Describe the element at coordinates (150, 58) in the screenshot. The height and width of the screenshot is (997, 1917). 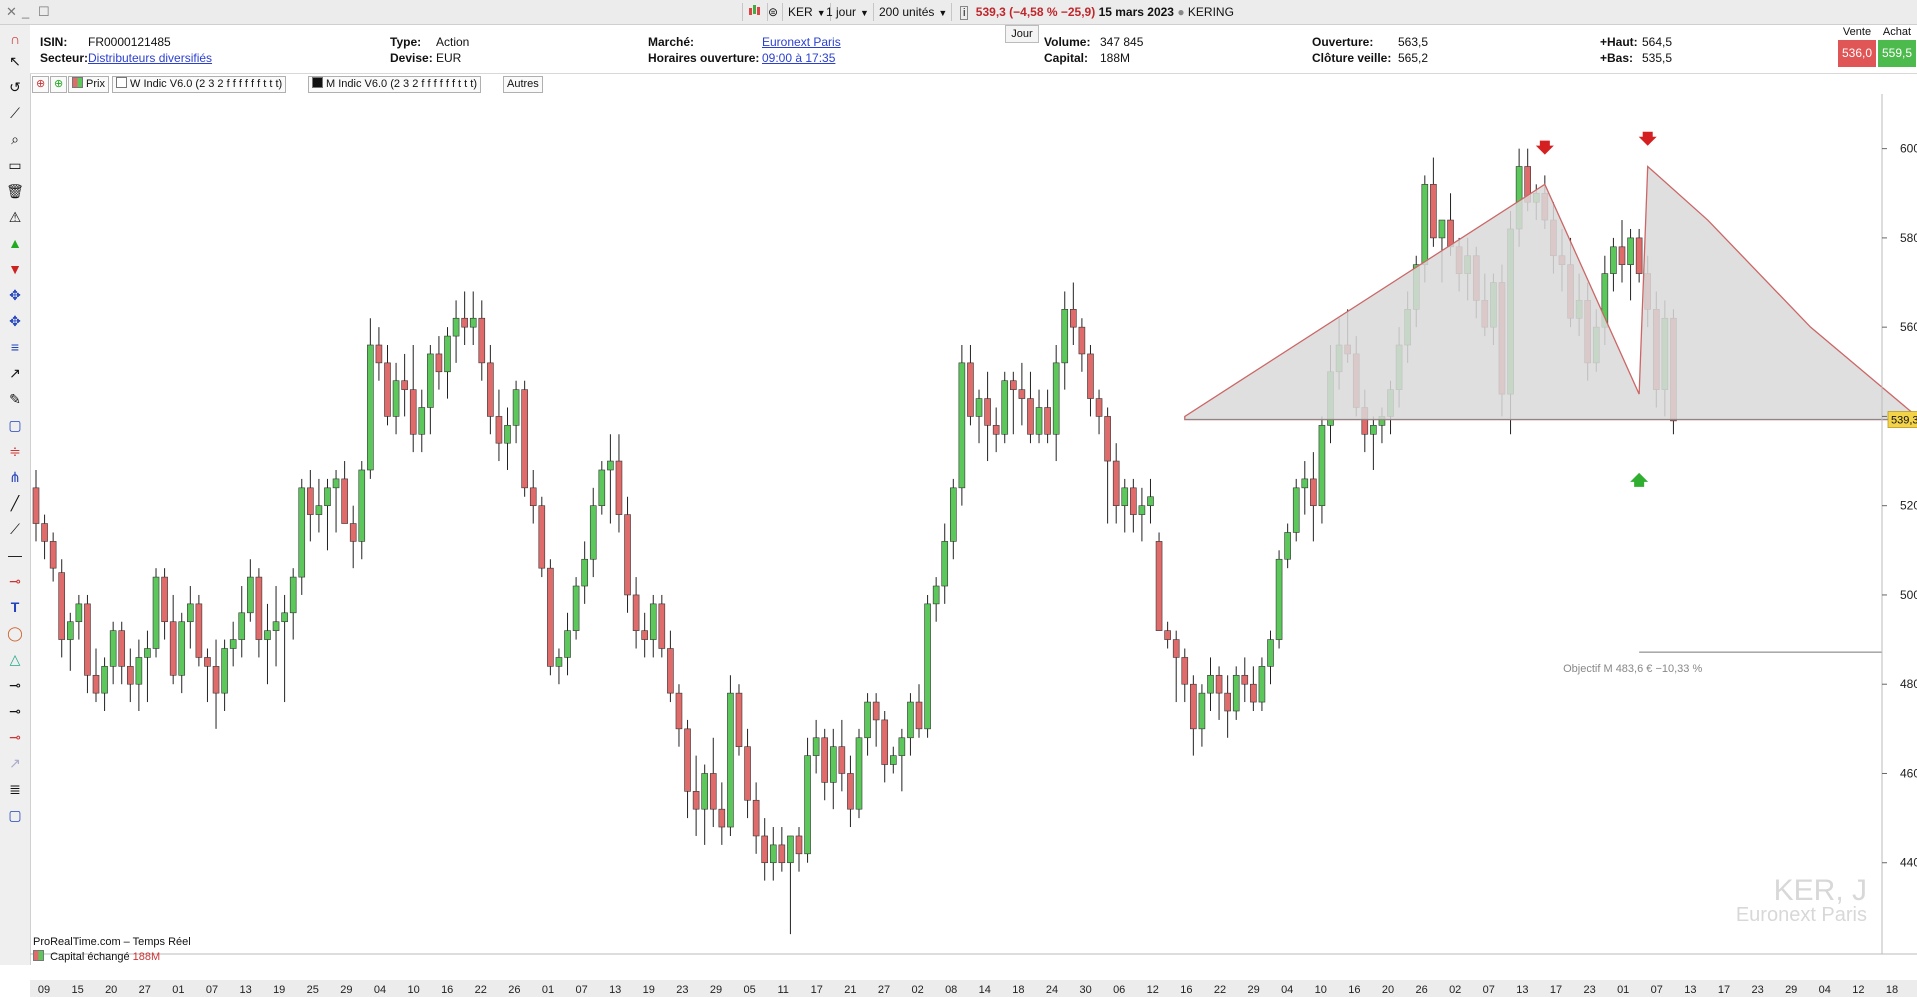
I see `secteur-link: Distributeurs diversifiés` at that location.